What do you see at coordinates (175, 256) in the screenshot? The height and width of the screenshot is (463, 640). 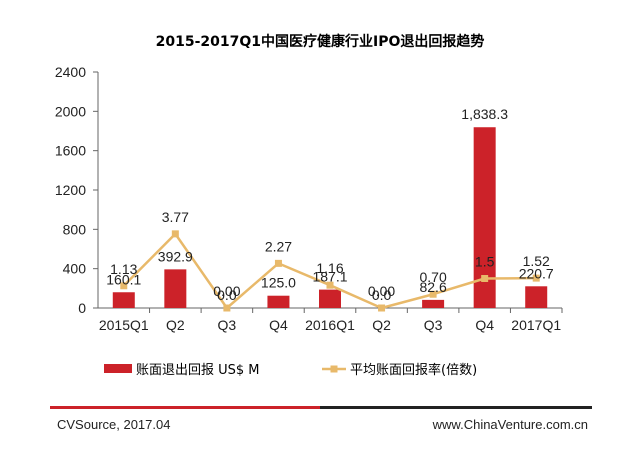 I see `bar-data-label: 392.9` at bounding box center [175, 256].